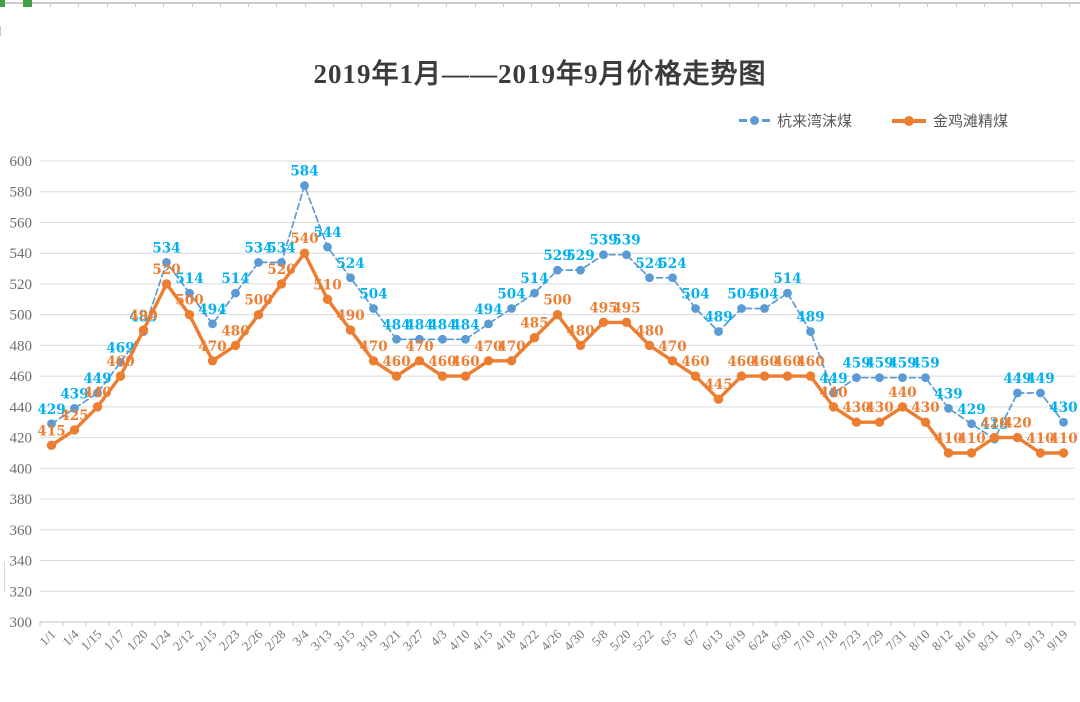 Image resolution: width=1080 pixels, height=702 pixels. What do you see at coordinates (925, 408) in the screenshot?
I see `data-point-label: 430` at bounding box center [925, 408].